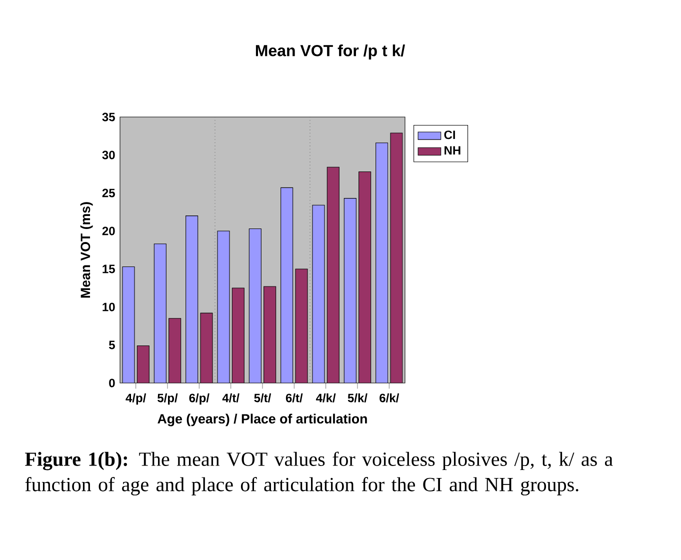 The width and height of the screenshot is (681, 560). I want to click on x-tick-label: 5/p/, so click(168, 399).